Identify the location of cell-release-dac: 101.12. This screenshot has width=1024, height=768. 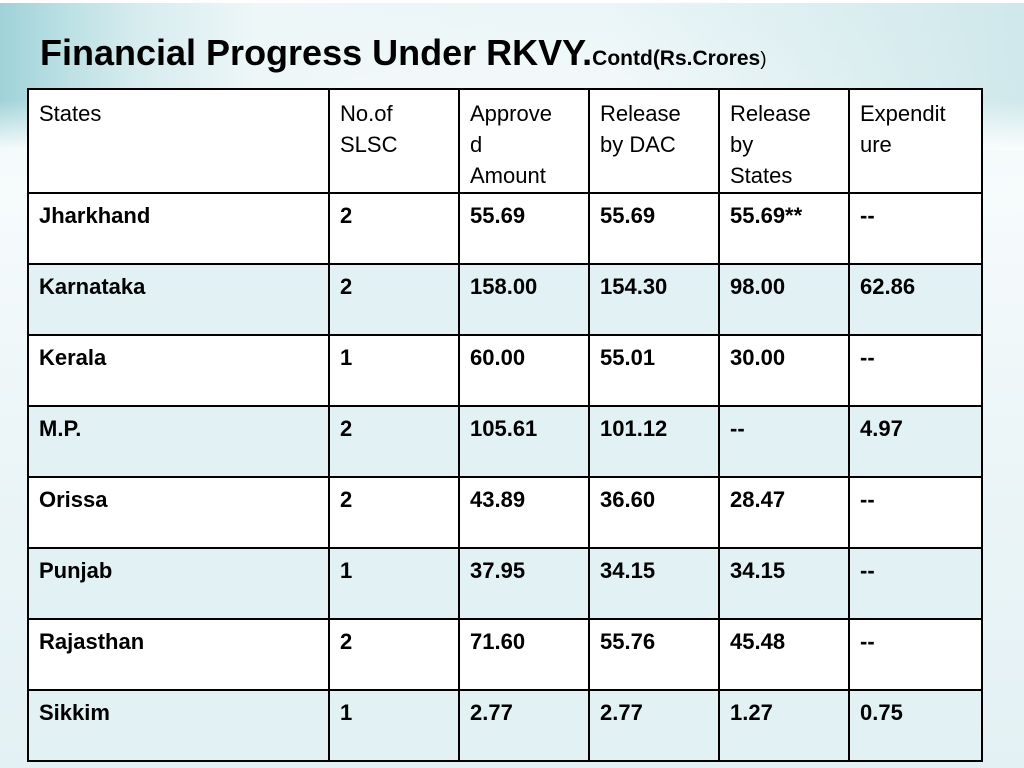
(654, 441).